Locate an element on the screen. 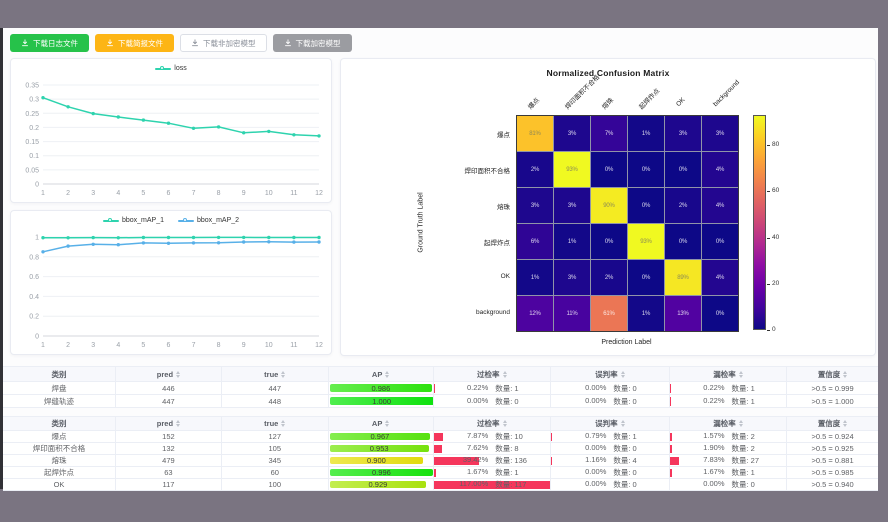 This screenshot has width=888, height=522. rate-cell: 1.16% 数量: 4 is located at coordinates (609, 460).